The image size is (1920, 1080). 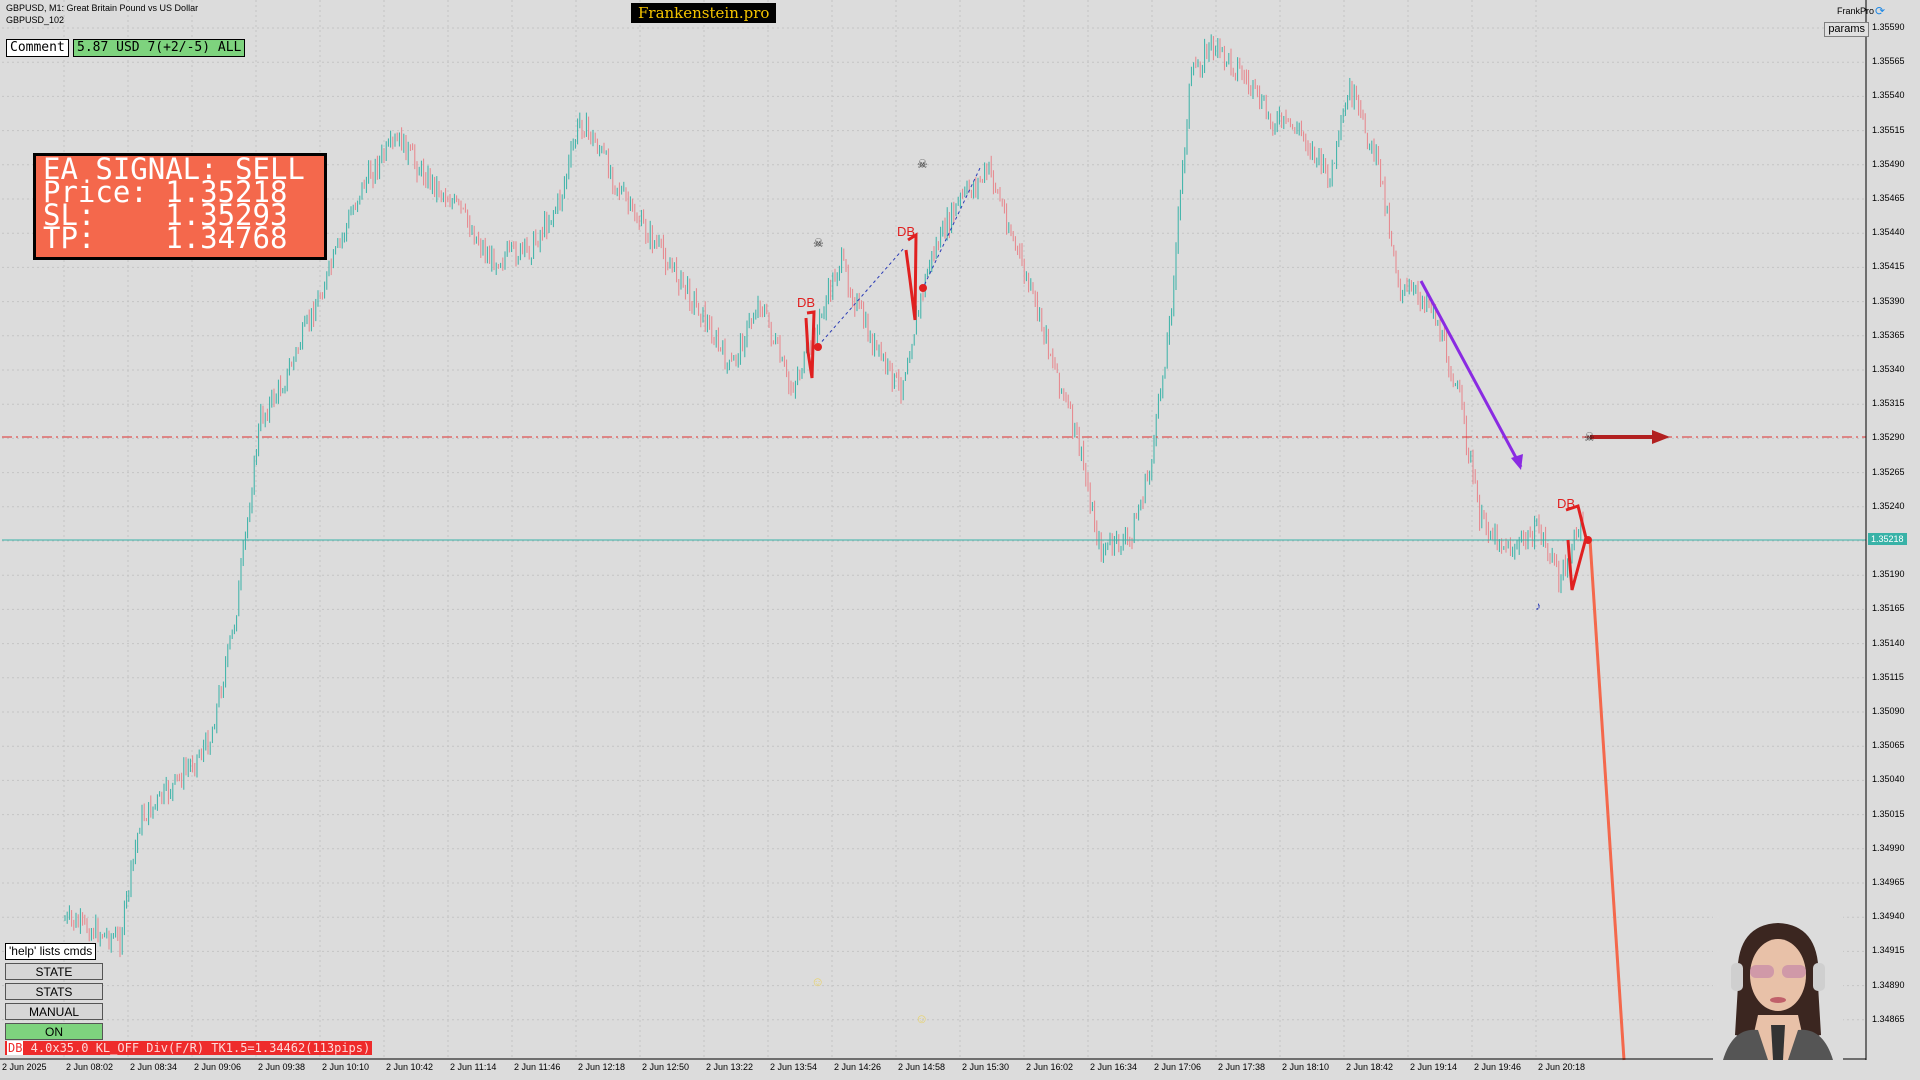 What do you see at coordinates (159, 48) in the screenshot?
I see `trade-stats: 5.87 USD 7(+2/-5) ALL` at bounding box center [159, 48].